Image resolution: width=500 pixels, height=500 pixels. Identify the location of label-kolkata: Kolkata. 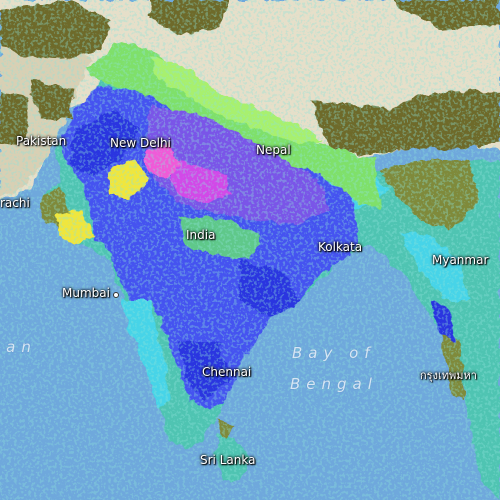
(340, 247).